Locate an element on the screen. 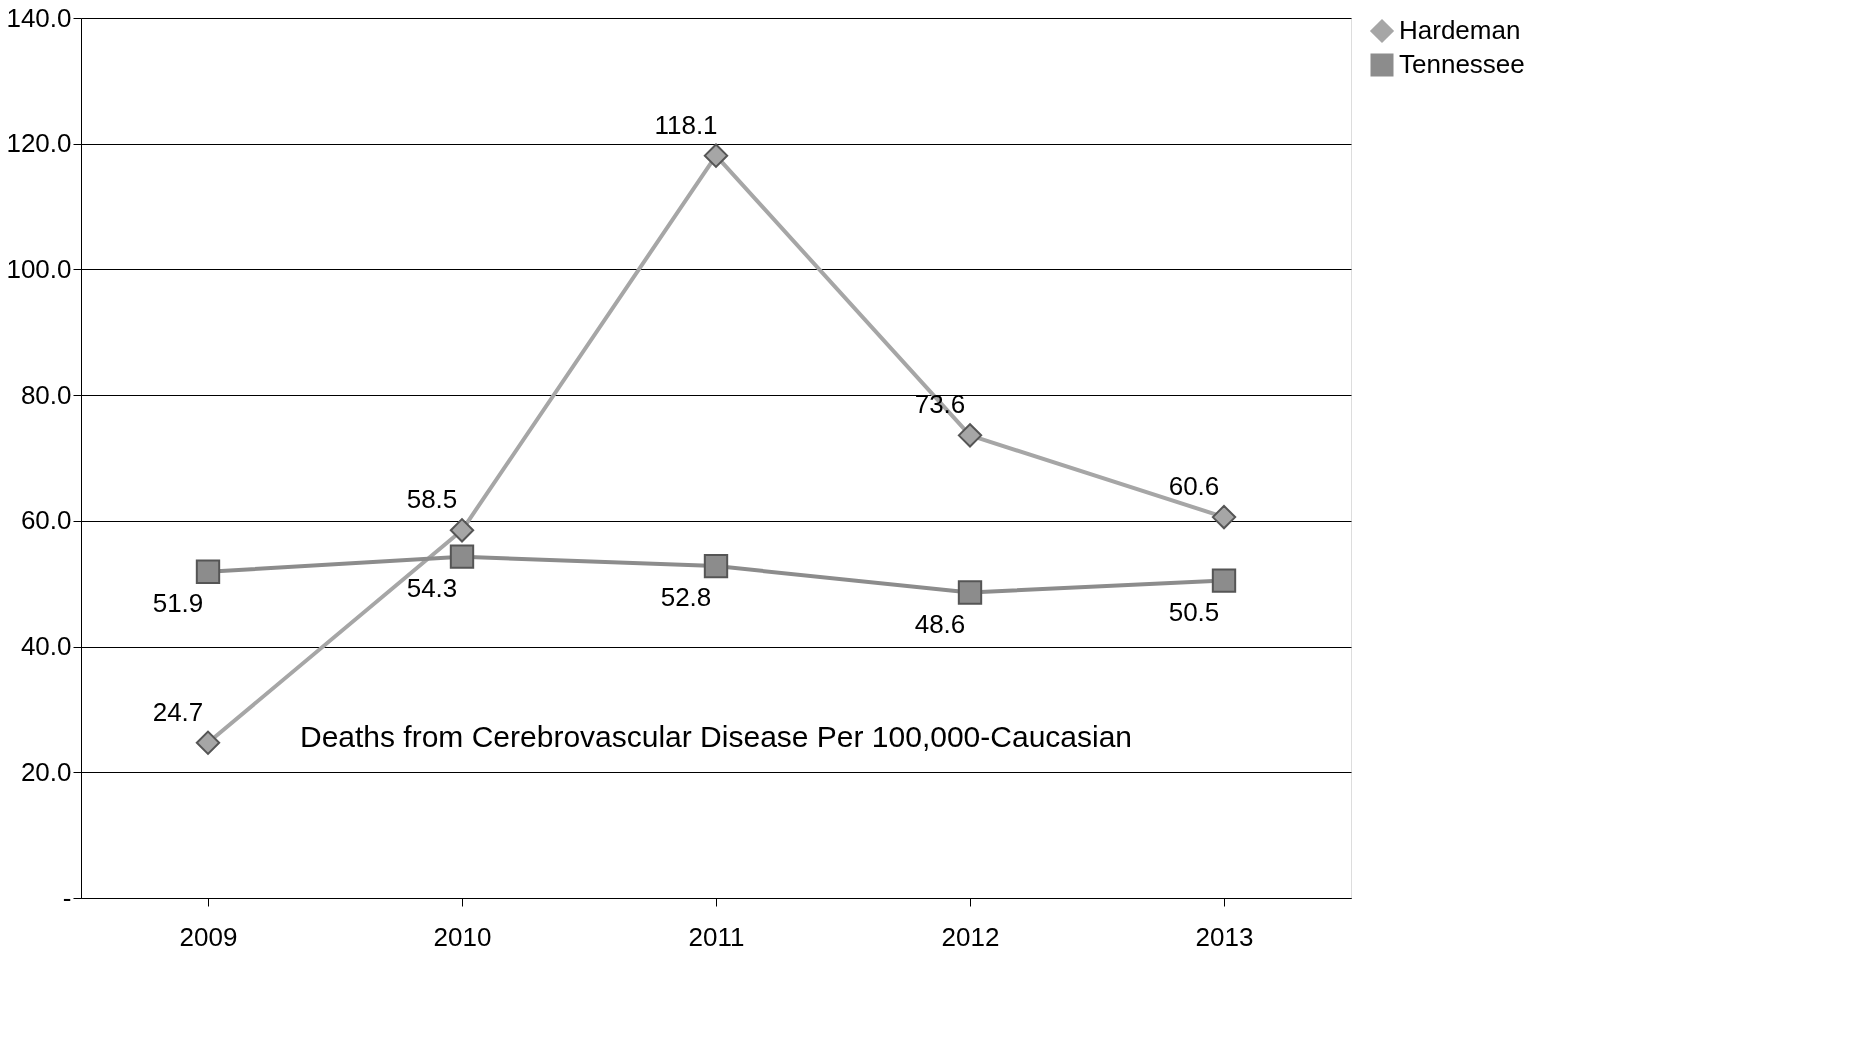  y-tick-label: 100.0 is located at coordinates (39, 268).